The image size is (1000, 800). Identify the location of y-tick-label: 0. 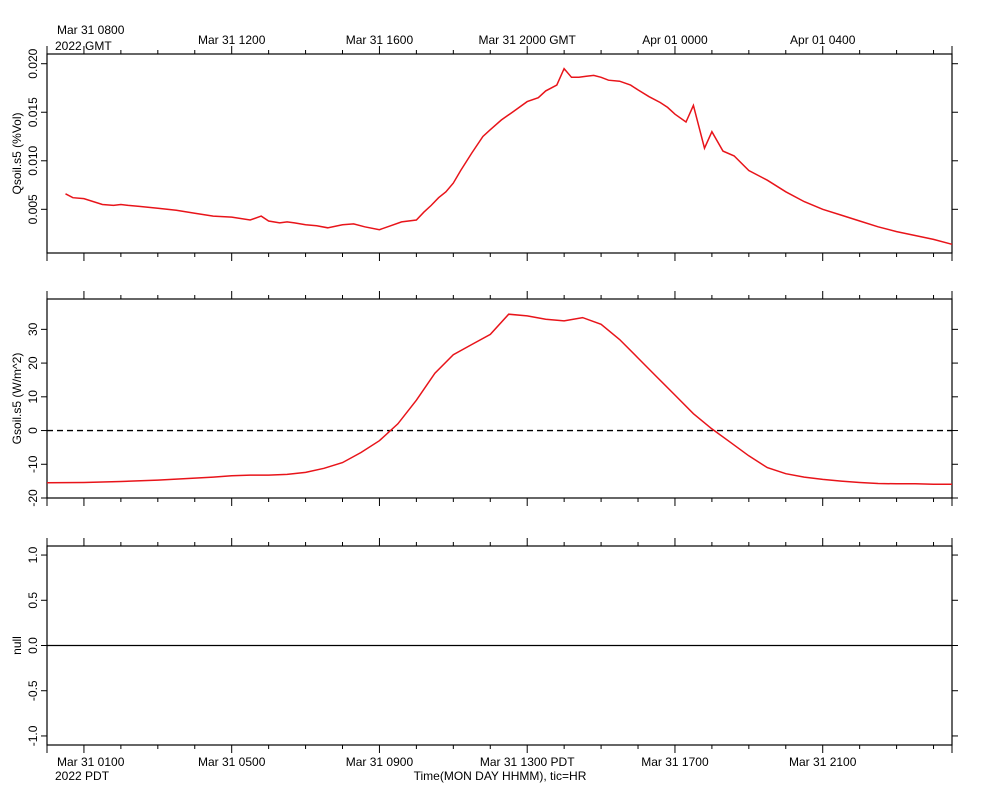
(33, 430).